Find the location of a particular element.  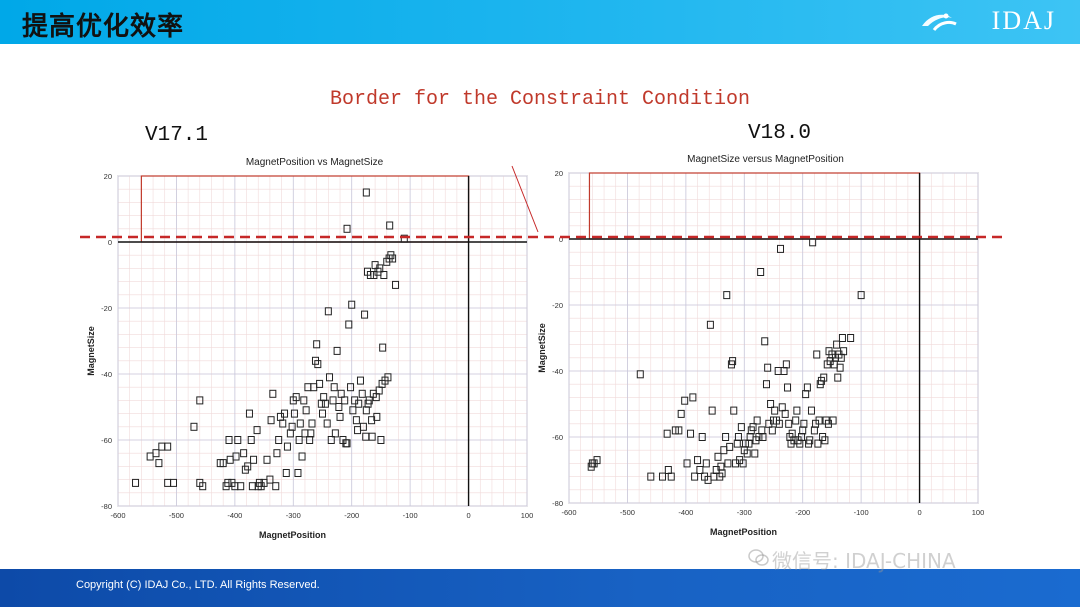

header-bar is located at coordinates (540, 22).